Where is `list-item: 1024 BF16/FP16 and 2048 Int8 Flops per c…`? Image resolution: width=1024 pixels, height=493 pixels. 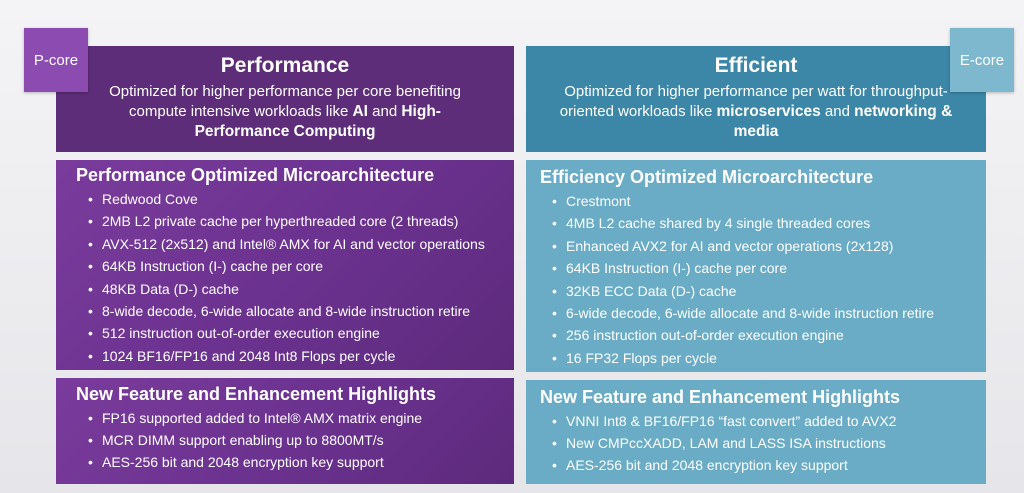
list-item: 1024 BF16/FP16 and 2048 Int8 Flops per c… is located at coordinates (301, 356).